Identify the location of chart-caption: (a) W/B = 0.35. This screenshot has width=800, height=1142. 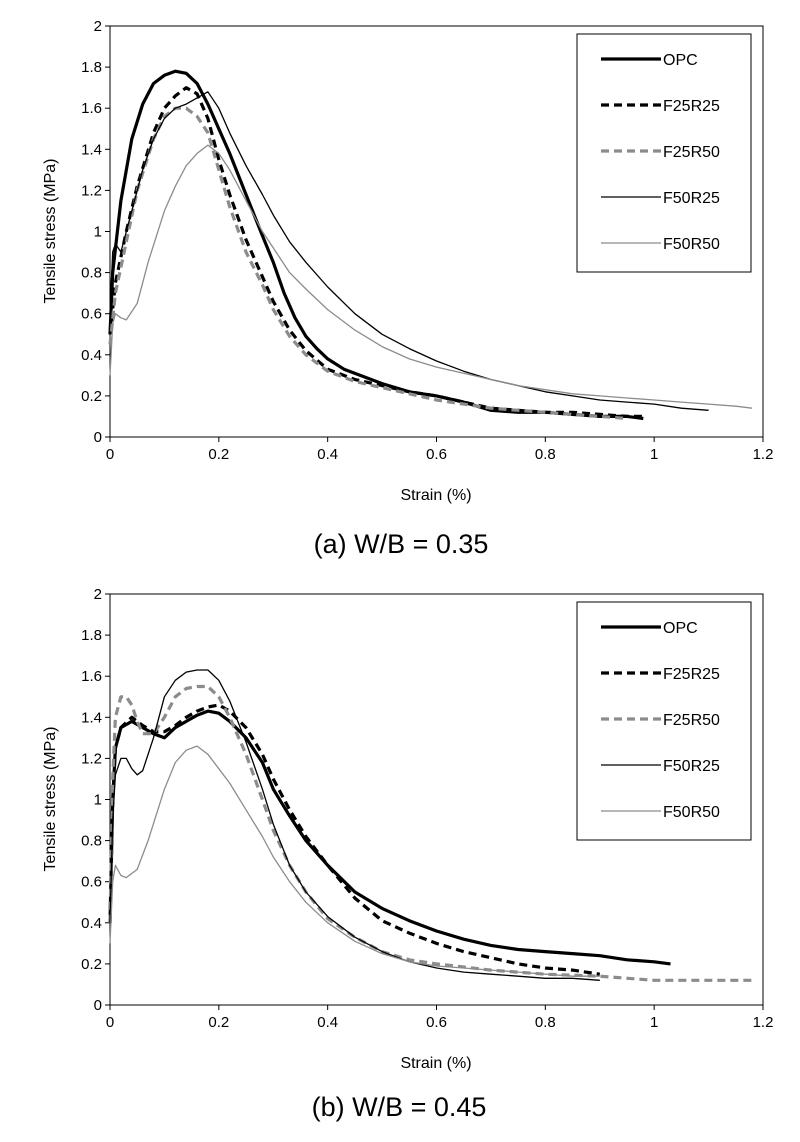
(401, 544).